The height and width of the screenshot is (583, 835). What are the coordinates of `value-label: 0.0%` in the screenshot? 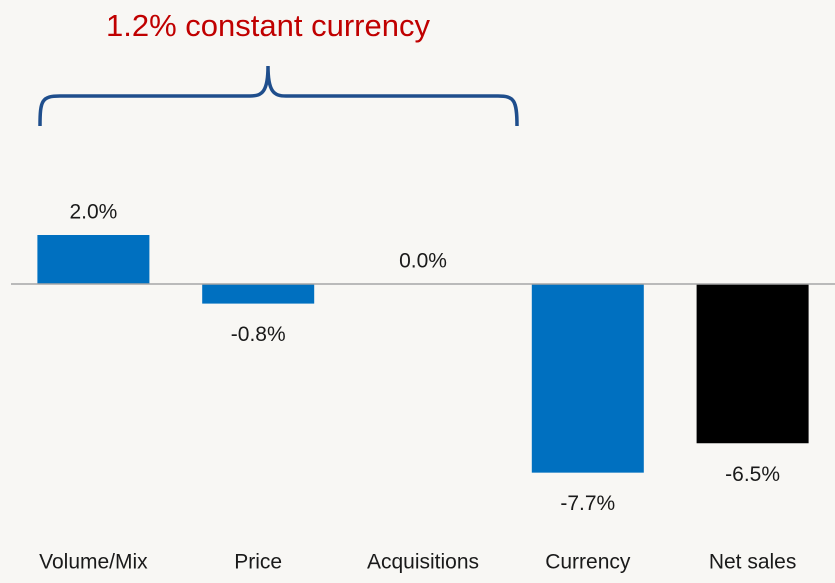 It's located at (423, 261).